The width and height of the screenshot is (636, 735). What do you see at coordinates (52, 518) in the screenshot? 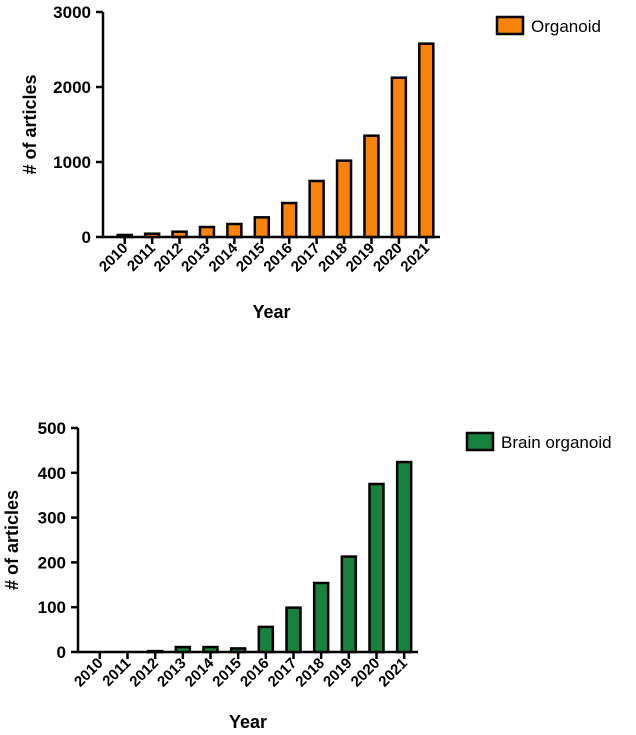
I see `y-tick-label: 300` at bounding box center [52, 518].